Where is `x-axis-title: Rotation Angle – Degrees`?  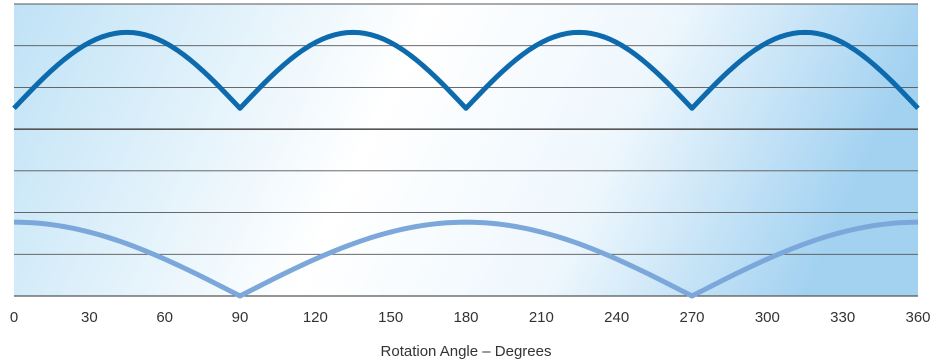
x-axis-title: Rotation Angle – Degrees is located at coordinates (466, 351).